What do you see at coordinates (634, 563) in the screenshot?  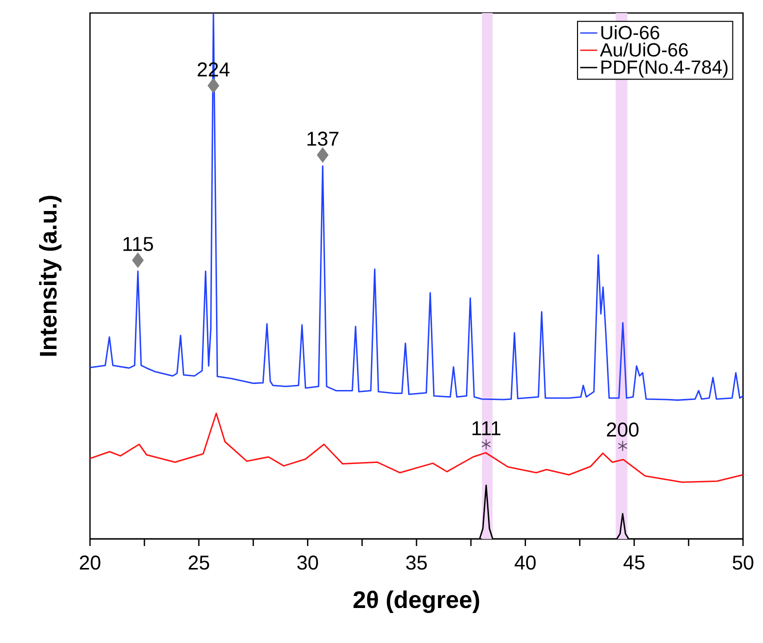 I see `x-tick-label: 45` at bounding box center [634, 563].